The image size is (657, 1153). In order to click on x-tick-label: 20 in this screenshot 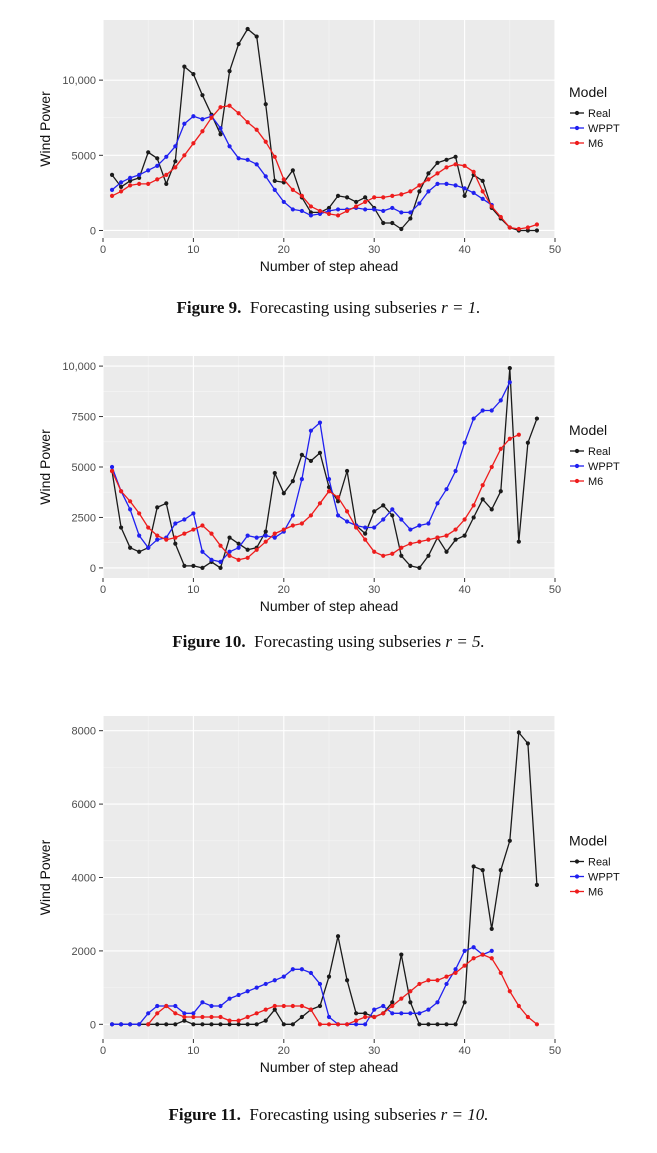, I will do `click(284, 590)`.